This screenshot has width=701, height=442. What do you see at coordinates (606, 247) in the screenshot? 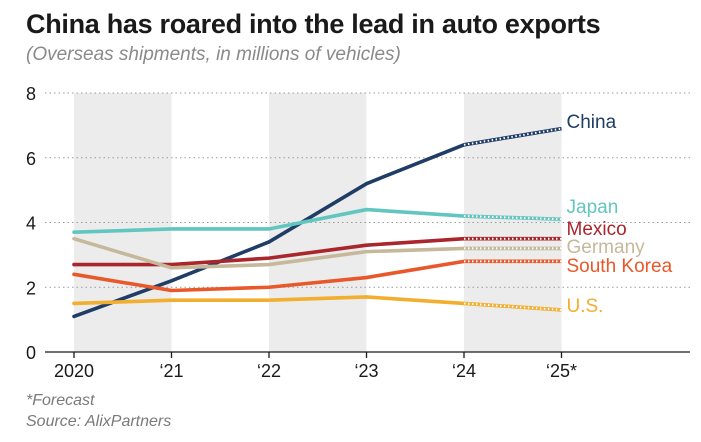
I see `series-label: Germany` at bounding box center [606, 247].